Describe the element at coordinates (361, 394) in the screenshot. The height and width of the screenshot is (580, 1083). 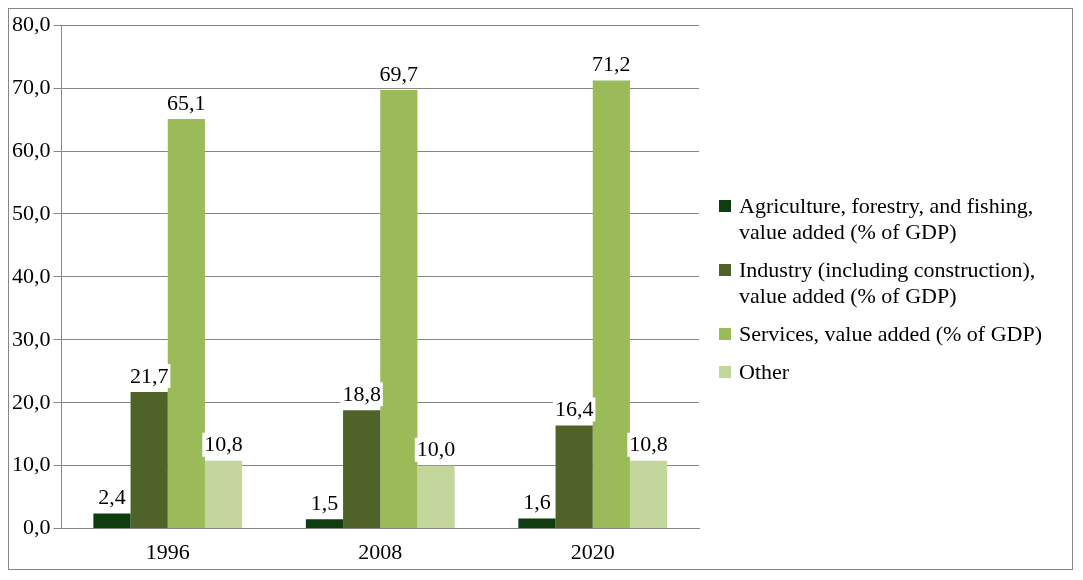
I see `data-label: 18,8` at that location.